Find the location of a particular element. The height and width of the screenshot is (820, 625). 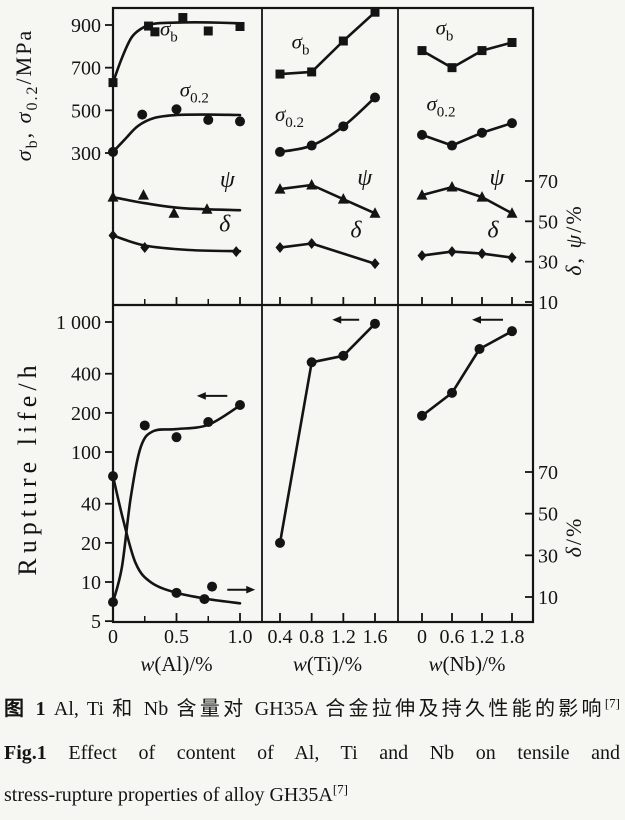

al-rupture-life-bottom-curve is located at coordinates (176, 504).